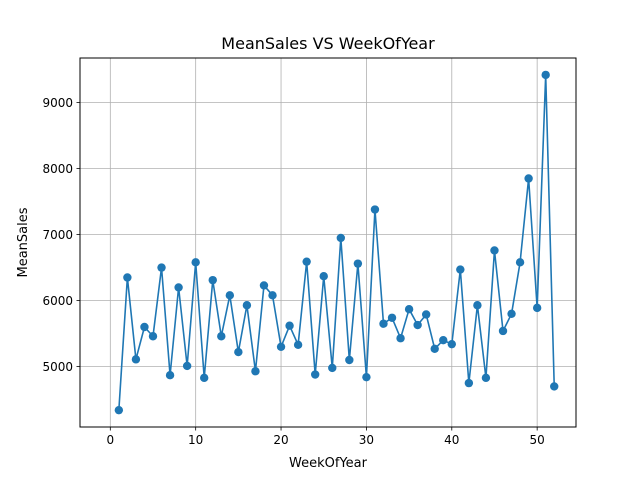 The width and height of the screenshot is (640, 480). What do you see at coordinates (110, 440) in the screenshot?
I see `x-tick-label: 0` at bounding box center [110, 440].